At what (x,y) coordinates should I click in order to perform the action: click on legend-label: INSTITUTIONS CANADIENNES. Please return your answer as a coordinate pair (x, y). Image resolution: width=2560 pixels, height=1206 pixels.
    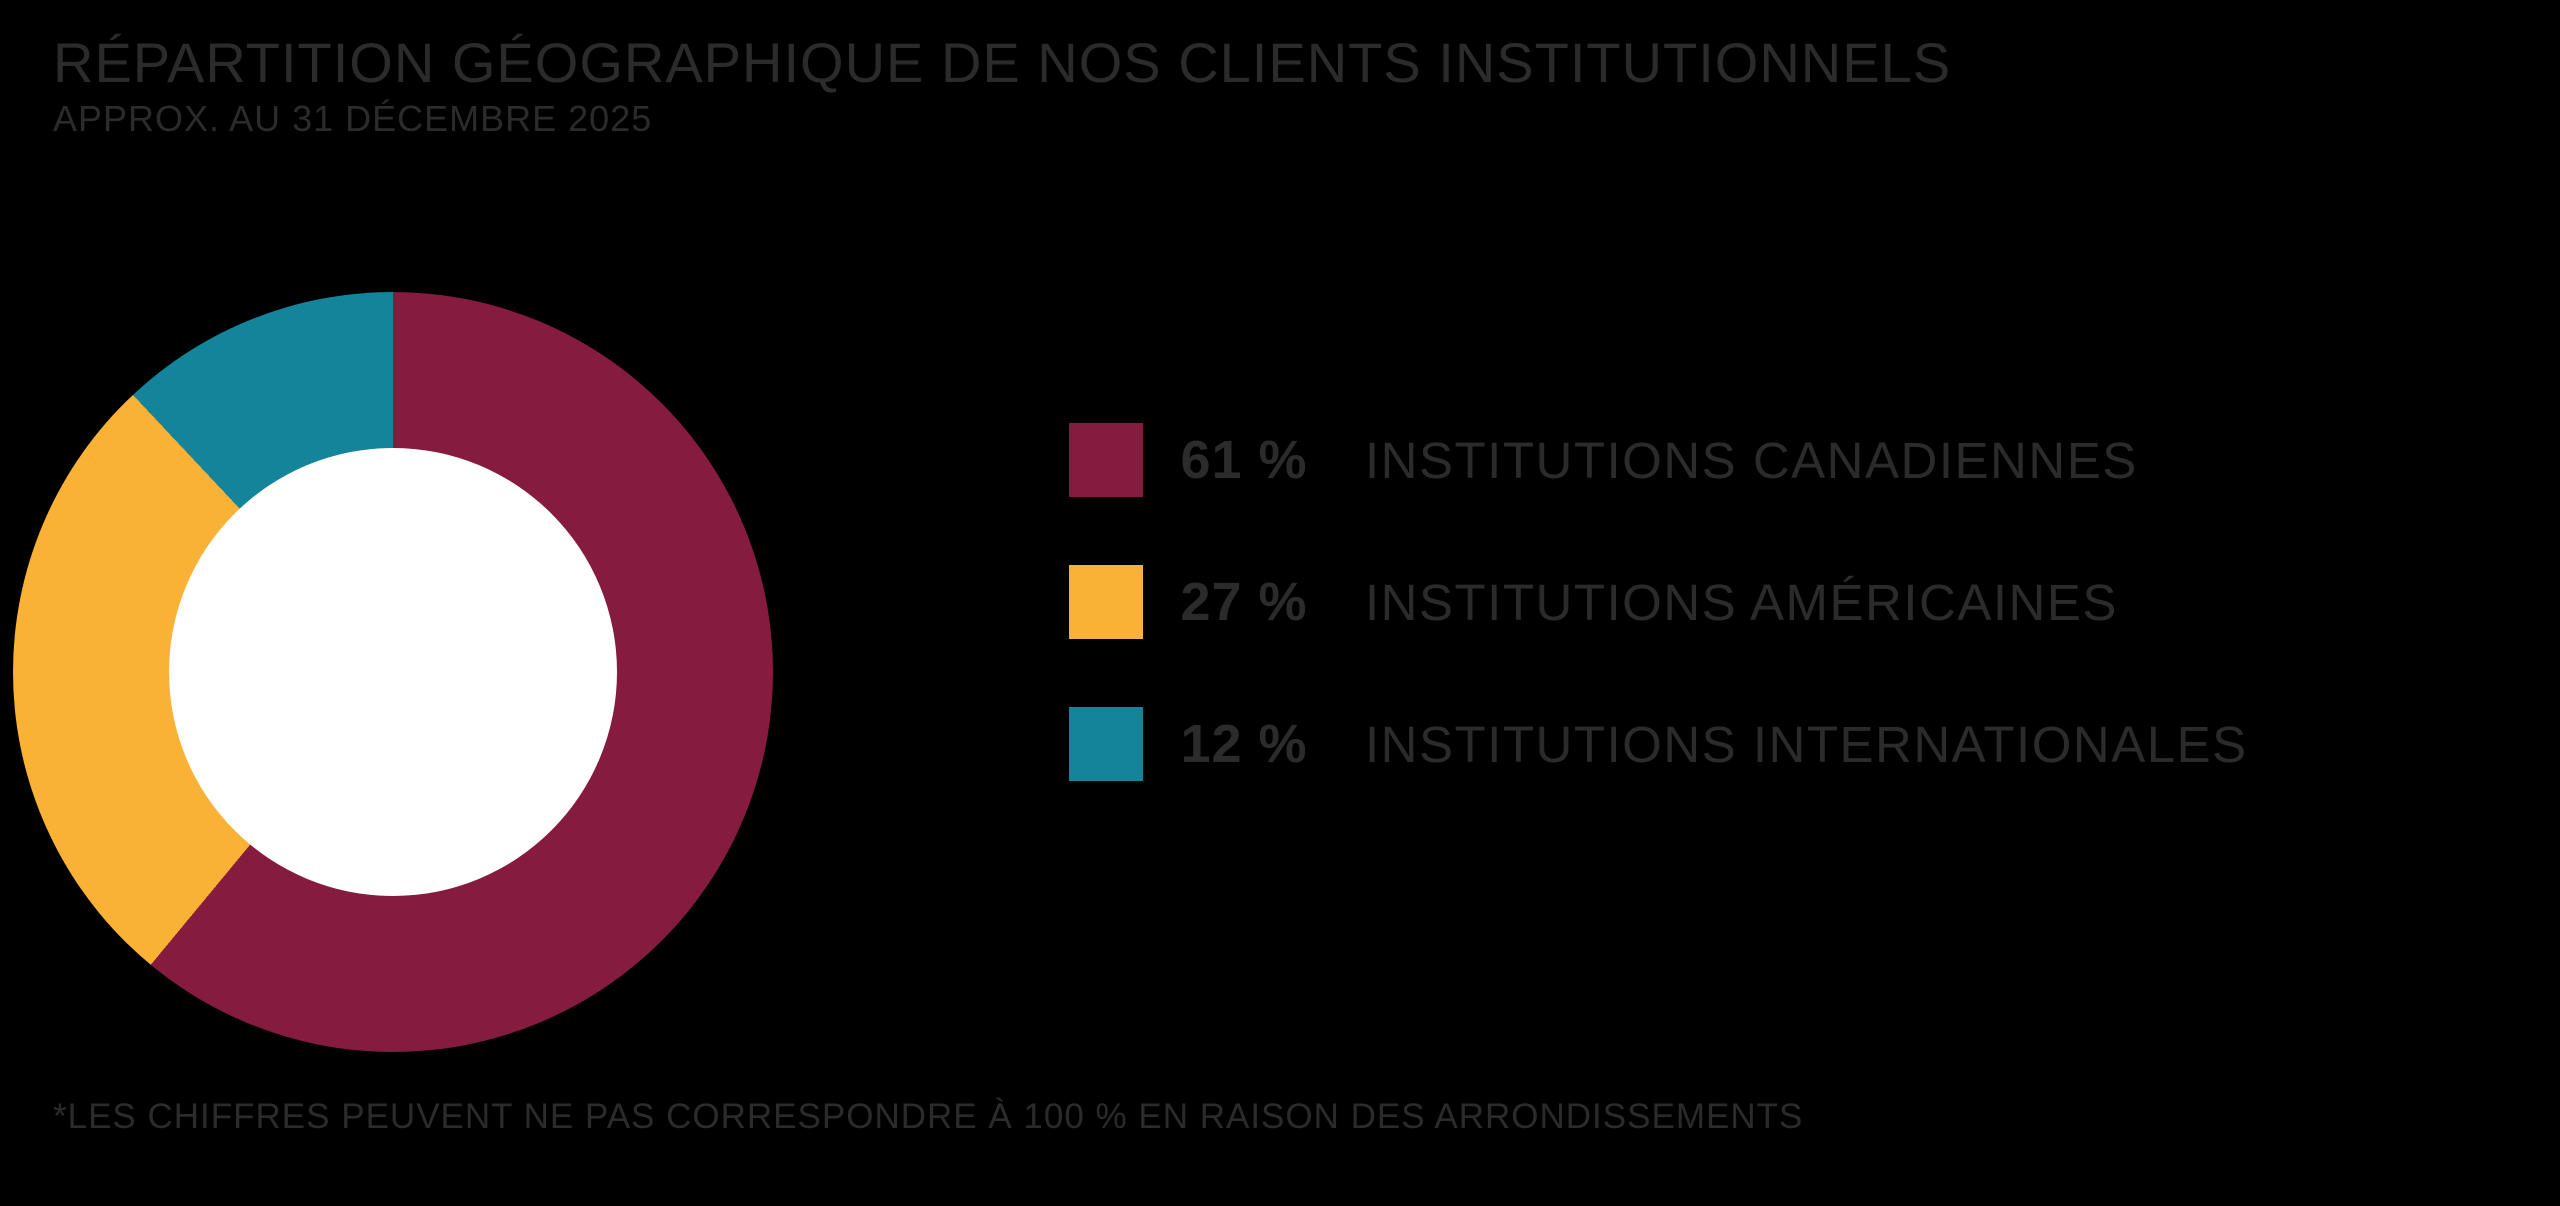
    Looking at the image, I should click on (1751, 460).